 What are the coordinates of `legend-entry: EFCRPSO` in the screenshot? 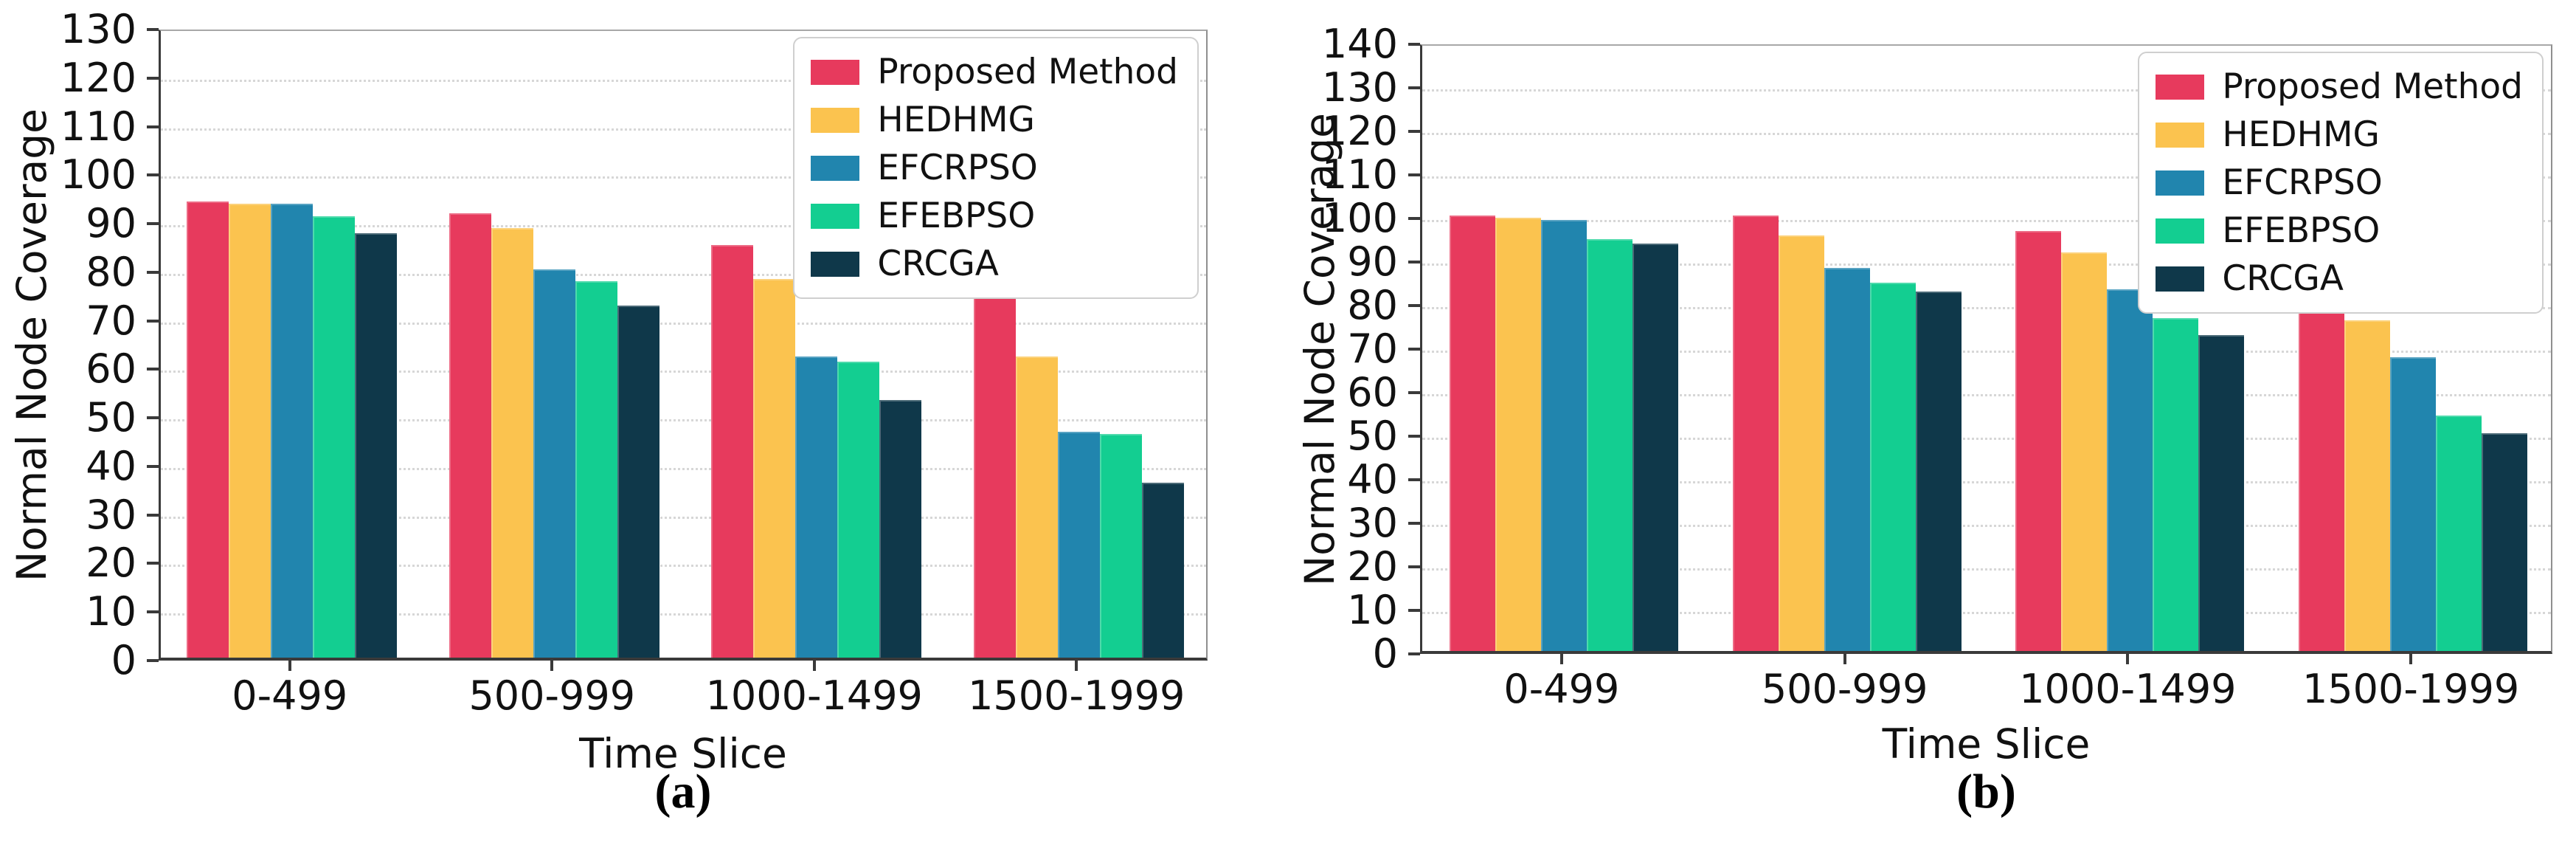 It's located at (2340, 182).